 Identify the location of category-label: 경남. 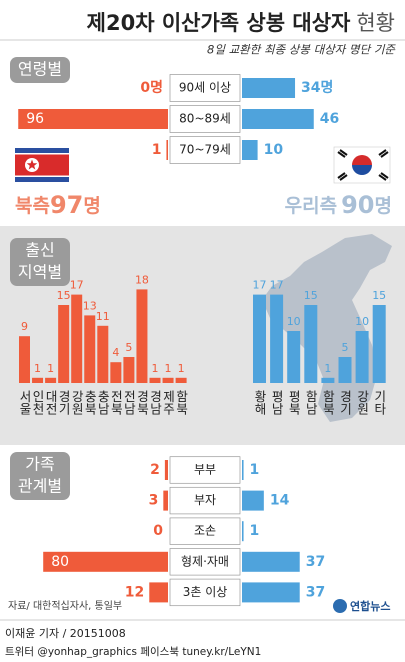
(155, 402).